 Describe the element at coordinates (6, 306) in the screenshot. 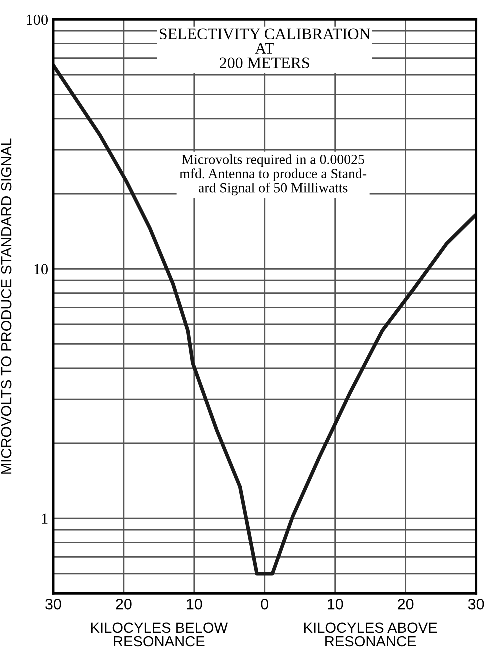

I see `y-axis-title: MICROVOLTS TO PRODUCE STANDARD SIGNAL` at that location.